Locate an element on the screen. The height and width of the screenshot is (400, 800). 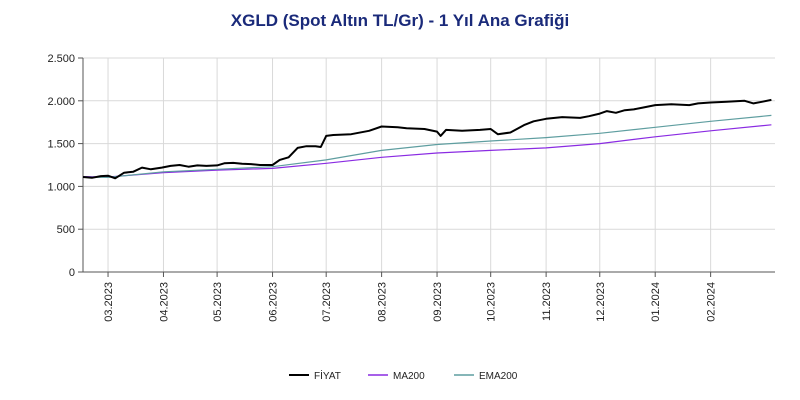
x-tick-label: 02.2024 is located at coordinates (712, 302).